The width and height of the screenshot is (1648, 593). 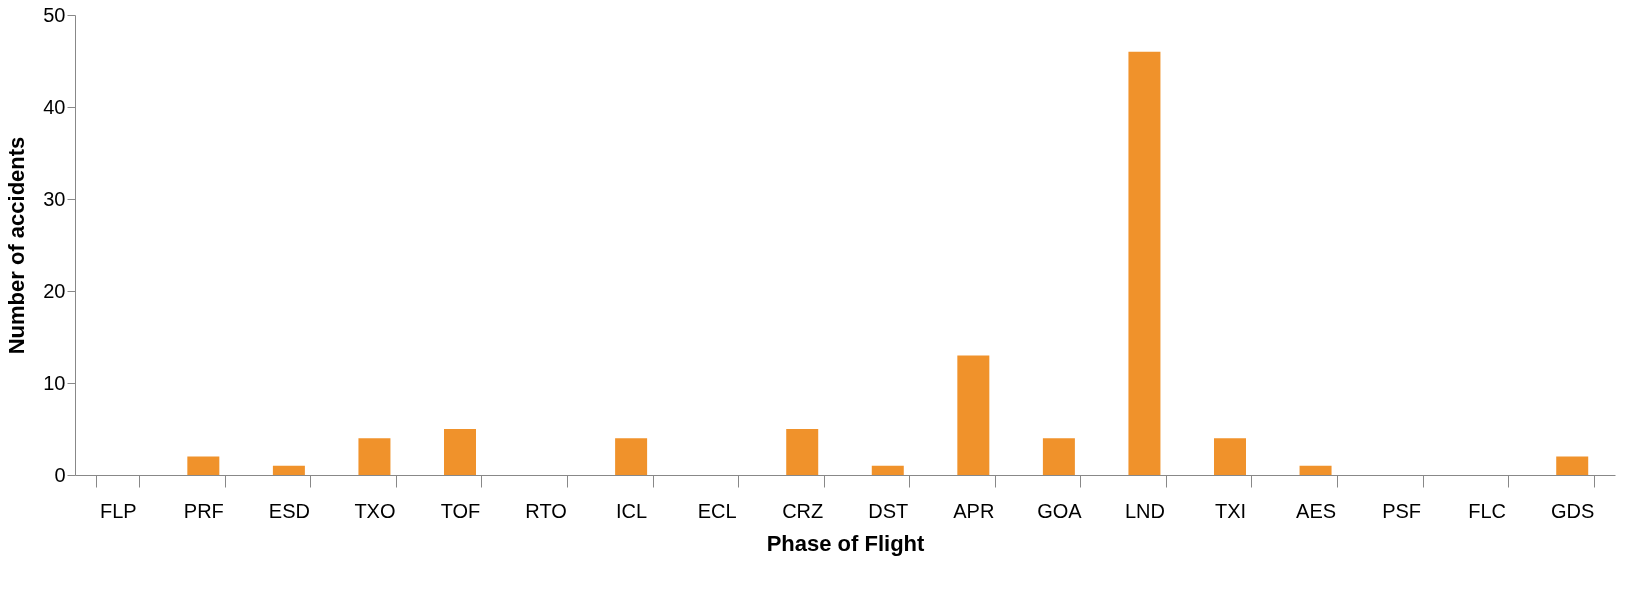 I want to click on y-tick-label: 10, so click(x=54, y=382).